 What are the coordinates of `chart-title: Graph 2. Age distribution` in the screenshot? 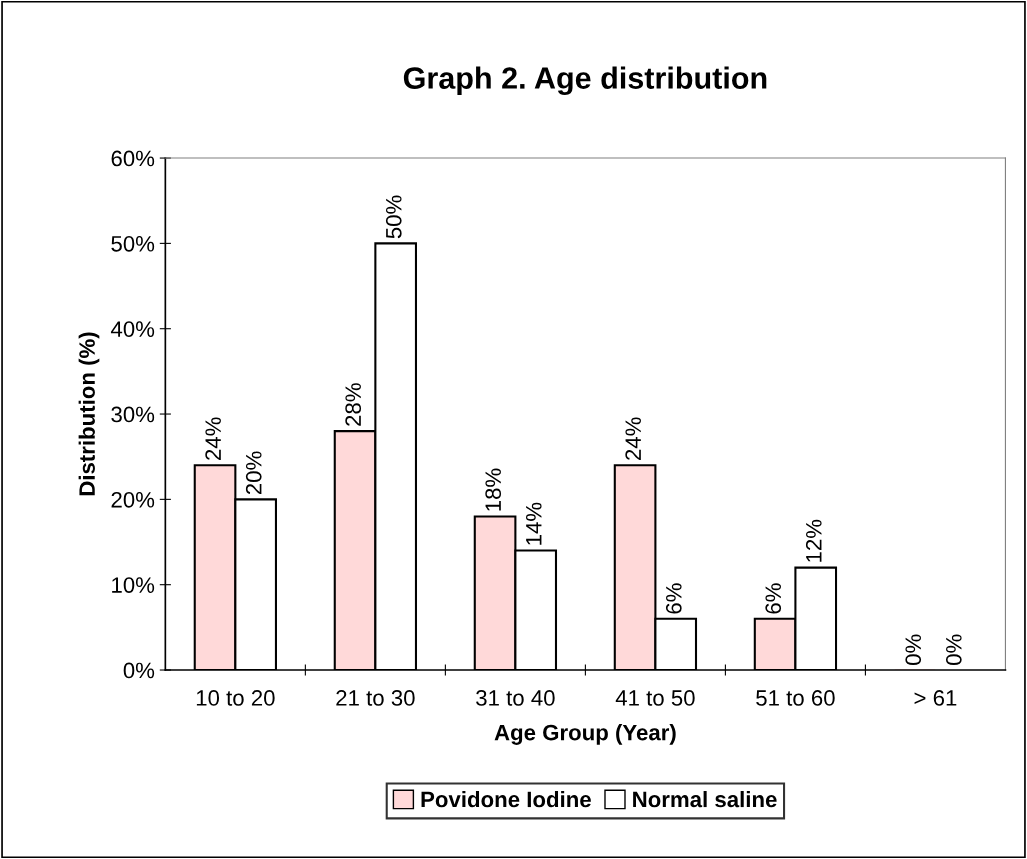 It's located at (585, 81).